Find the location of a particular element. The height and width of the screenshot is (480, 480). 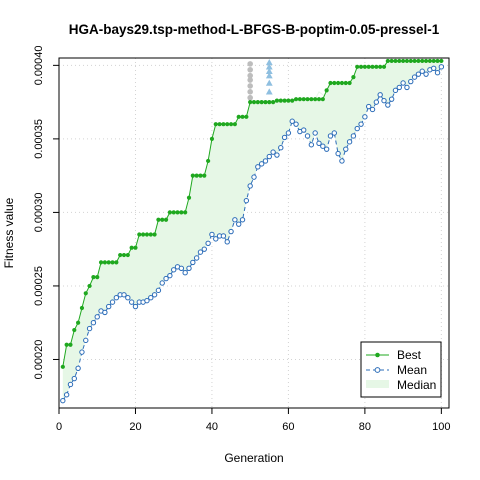

y-tick-label: 0.00040 is located at coordinates (39, 65).